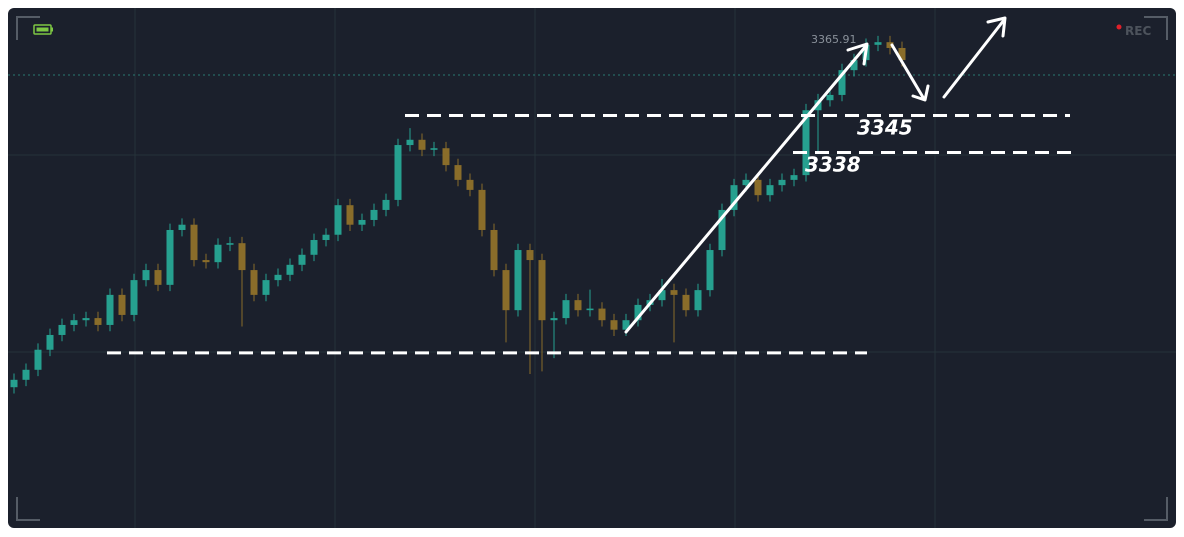  Describe the element at coordinates (834, 39) in the screenshot. I see `high-label: 3365.91` at that location.